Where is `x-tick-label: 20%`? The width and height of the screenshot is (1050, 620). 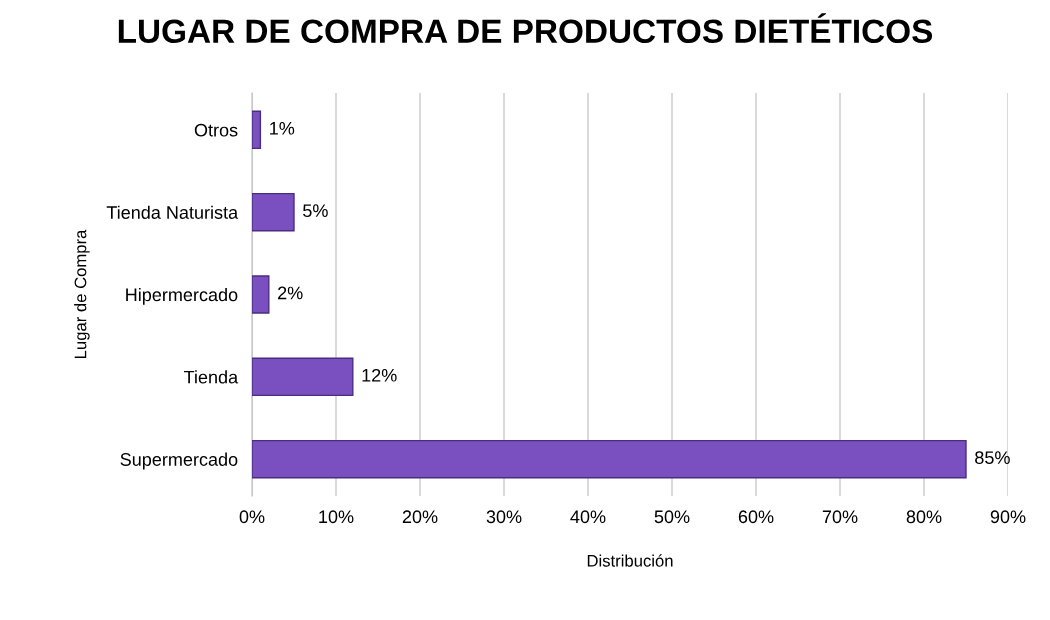
x-tick-label: 20% is located at coordinates (420, 517).